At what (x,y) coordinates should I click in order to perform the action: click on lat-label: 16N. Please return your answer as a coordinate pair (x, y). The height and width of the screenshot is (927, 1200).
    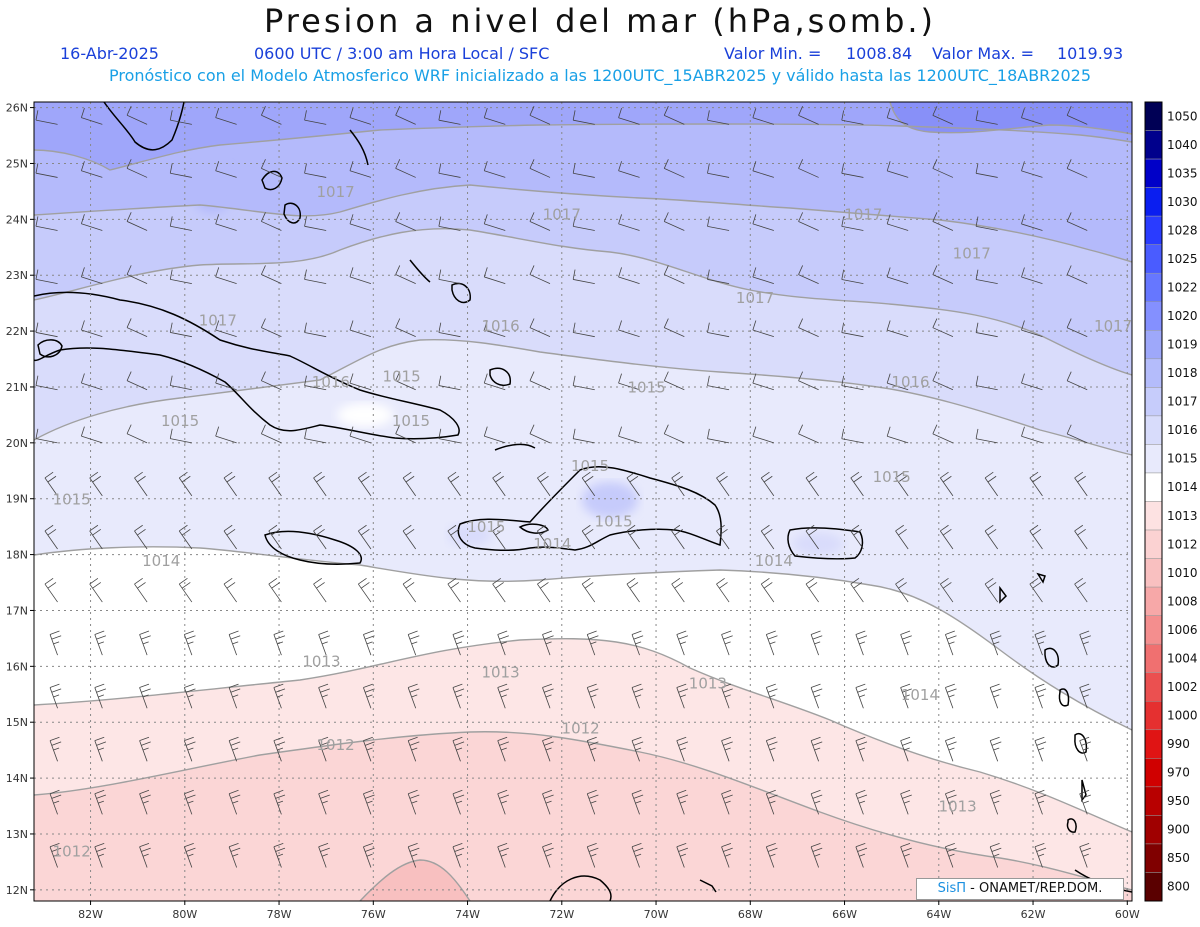
    Looking at the image, I should click on (17, 666).